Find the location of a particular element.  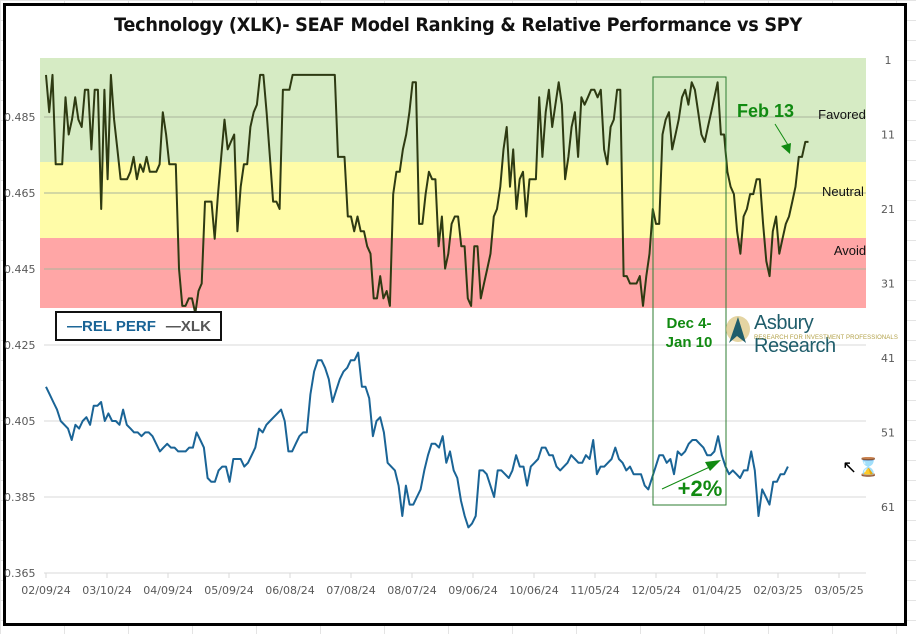

zone-label-neutral: Neutral is located at coordinates (843, 191).